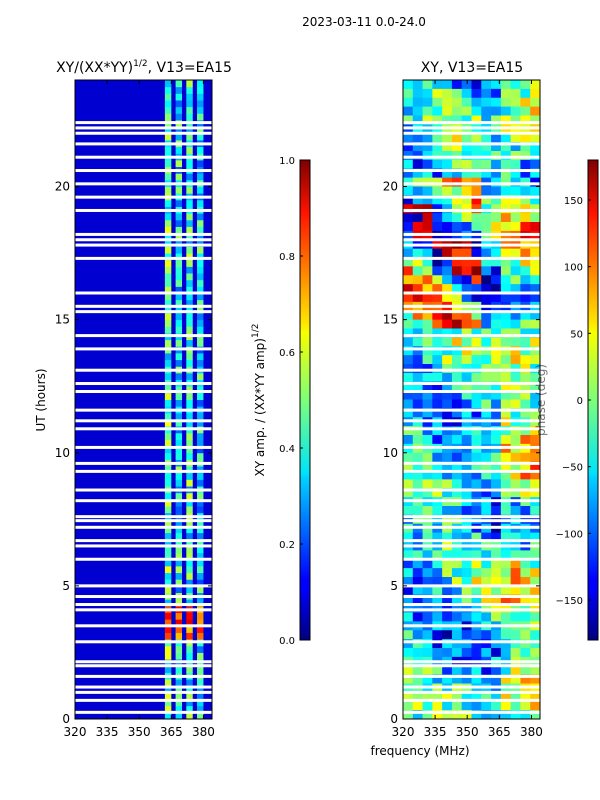 This screenshot has width=600, height=800. Describe the element at coordinates (573, 401) in the screenshot. I see `phase-colorbar-ticks: −150 −100 −50 0 50 100 150` at that location.